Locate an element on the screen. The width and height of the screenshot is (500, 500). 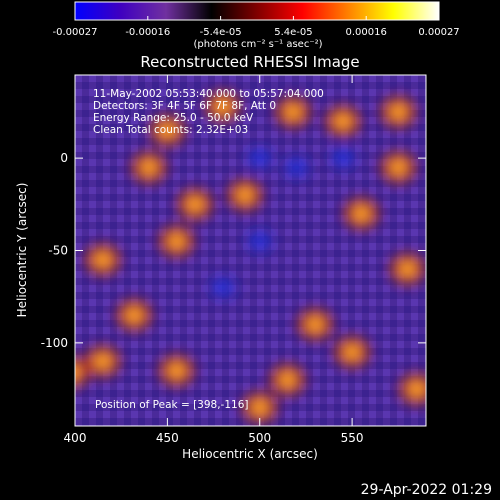
colorbar-gradient is located at coordinates (257, 11).